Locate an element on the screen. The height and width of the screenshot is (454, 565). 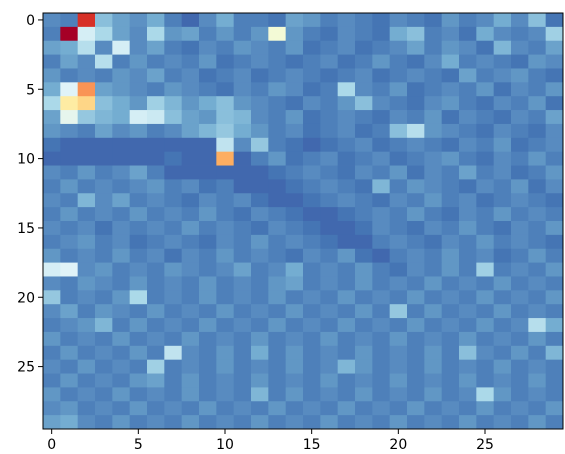
y-tick-label: 0 is located at coordinates (30, 21).